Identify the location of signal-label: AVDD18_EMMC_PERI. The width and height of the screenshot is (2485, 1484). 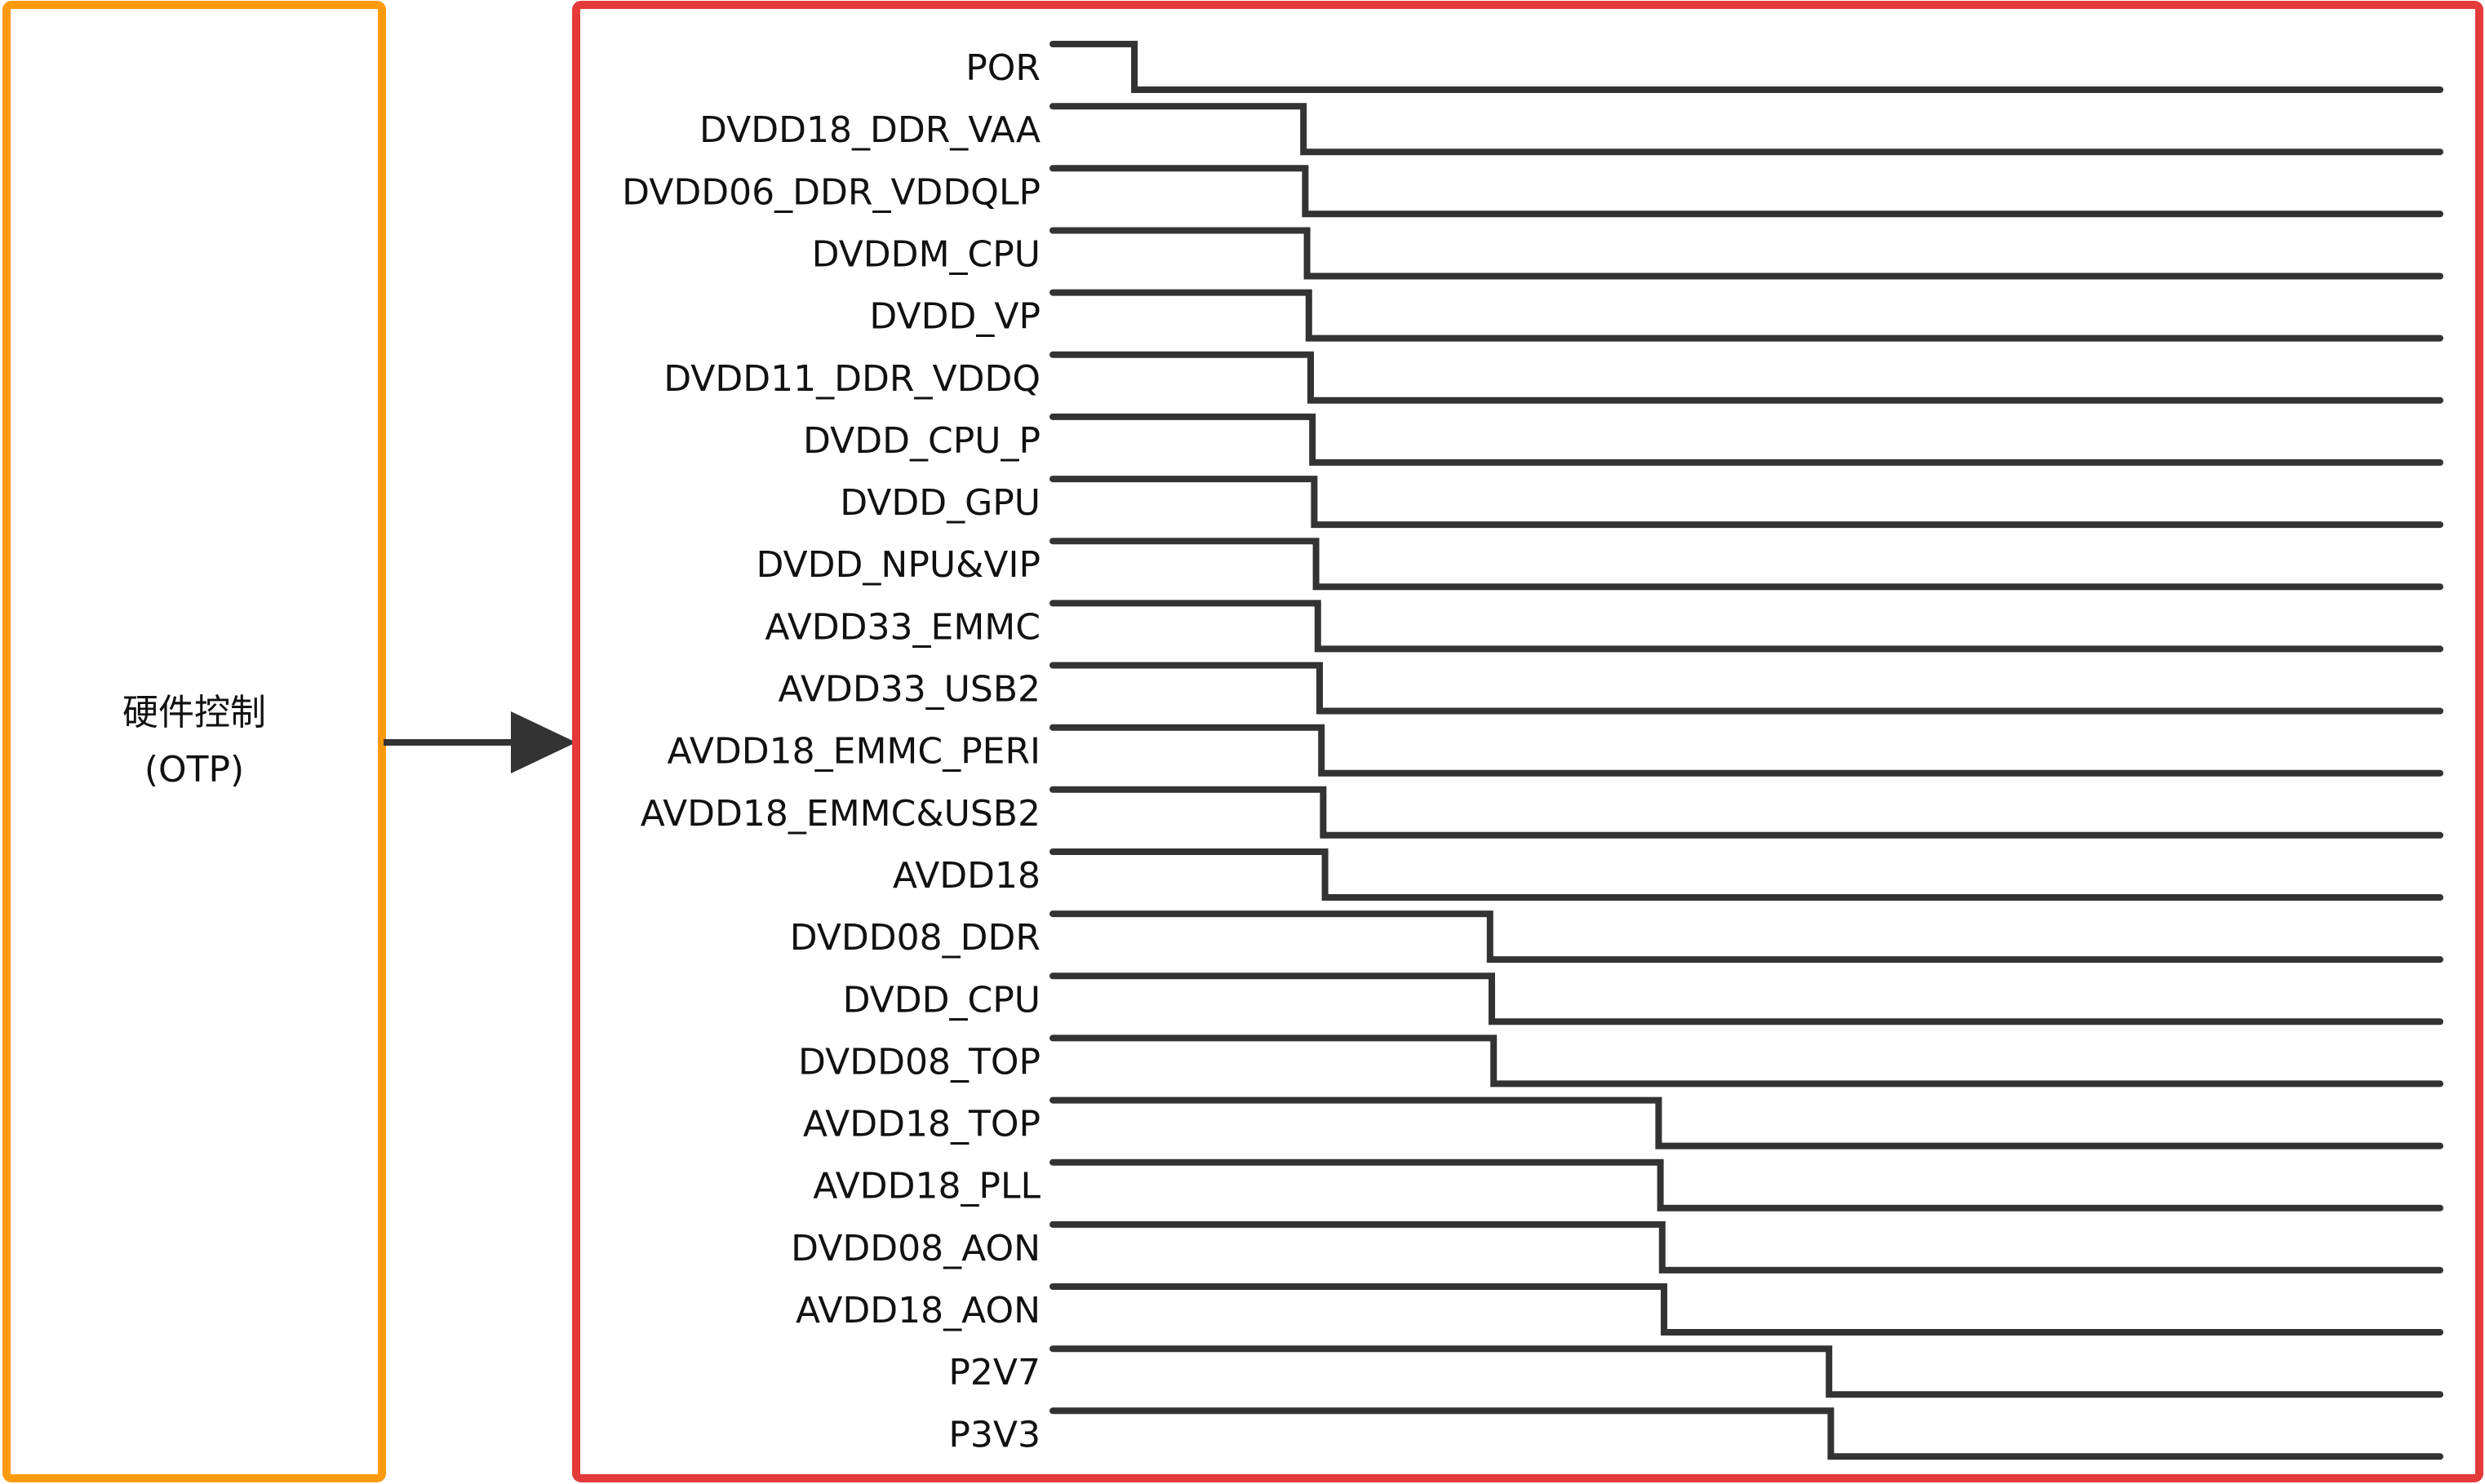
(854, 752).